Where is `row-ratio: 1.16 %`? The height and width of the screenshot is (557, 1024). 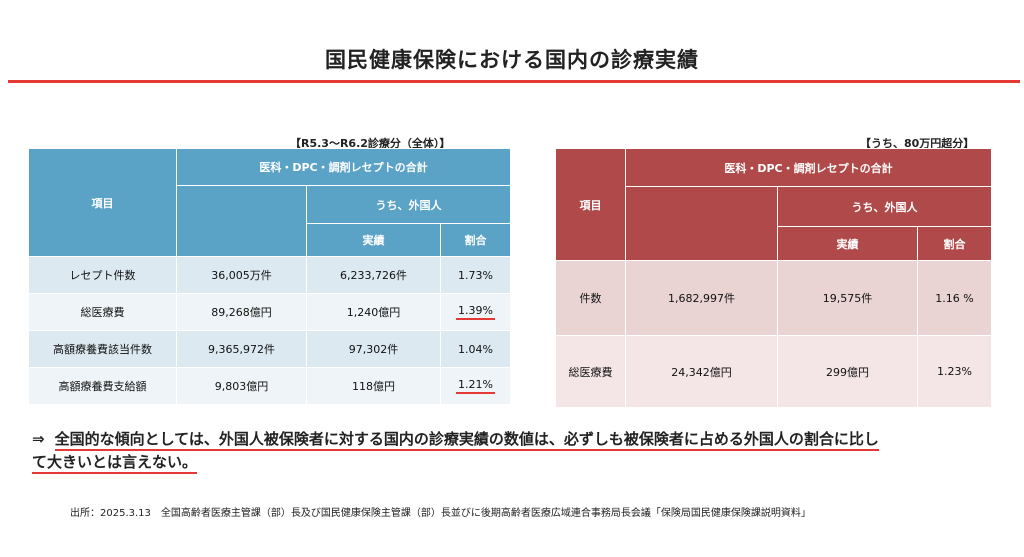 row-ratio: 1.16 % is located at coordinates (954, 298).